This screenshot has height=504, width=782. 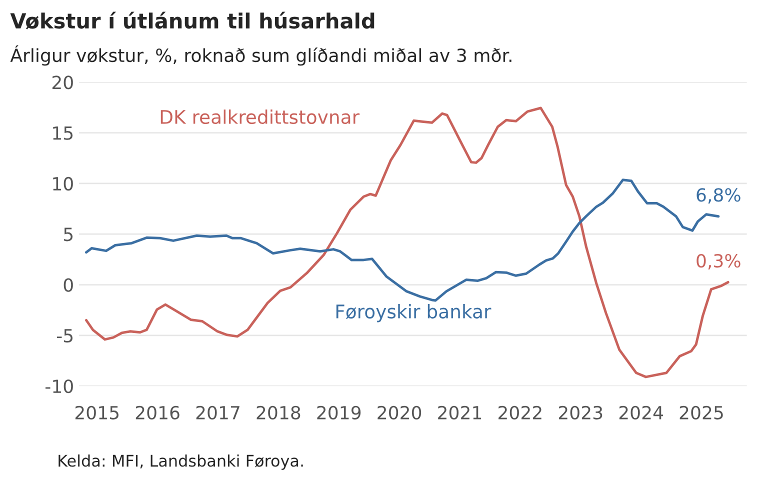 What do you see at coordinates (68, 235) in the screenshot?
I see `y-tick-label: 5` at bounding box center [68, 235].